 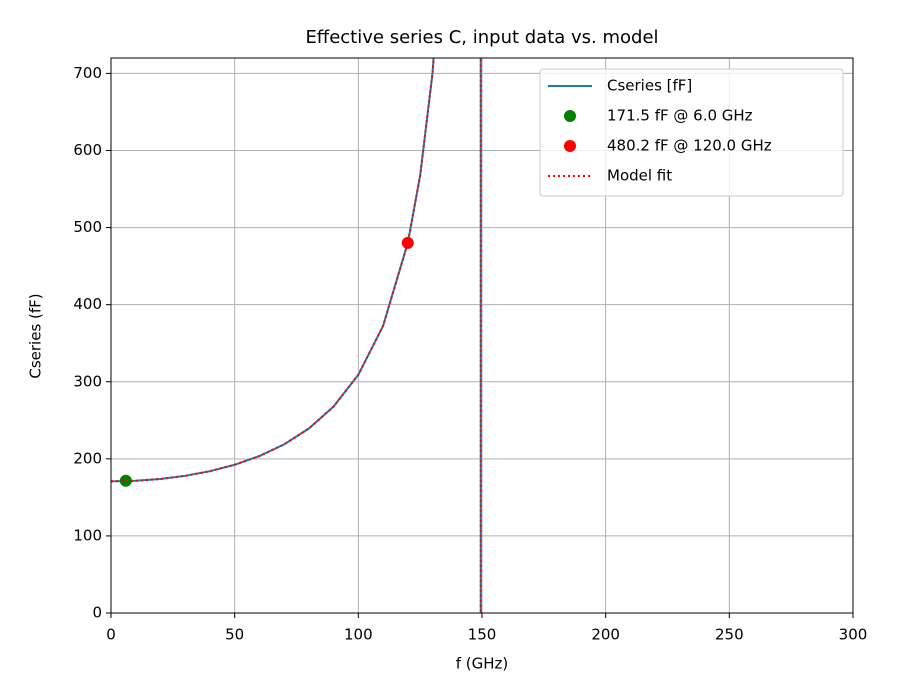 What do you see at coordinates (111, 635) in the screenshot?
I see `x-tick-label: 0` at bounding box center [111, 635].